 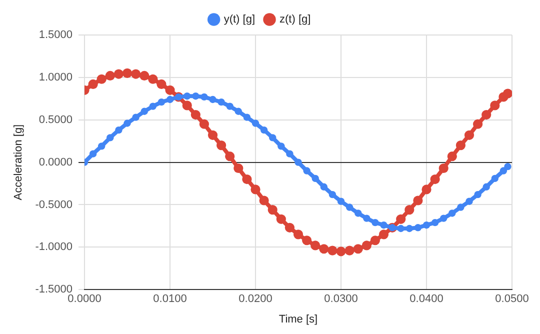 I want to click on y-tick-label: 0.0000, so click(x=55, y=162).